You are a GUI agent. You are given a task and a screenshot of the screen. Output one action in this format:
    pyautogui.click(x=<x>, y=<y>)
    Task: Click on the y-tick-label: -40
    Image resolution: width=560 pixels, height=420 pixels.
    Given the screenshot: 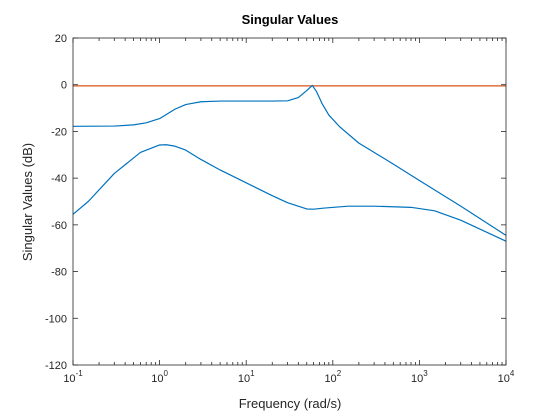 What is the action you would take?
    pyautogui.click(x=59, y=179)
    